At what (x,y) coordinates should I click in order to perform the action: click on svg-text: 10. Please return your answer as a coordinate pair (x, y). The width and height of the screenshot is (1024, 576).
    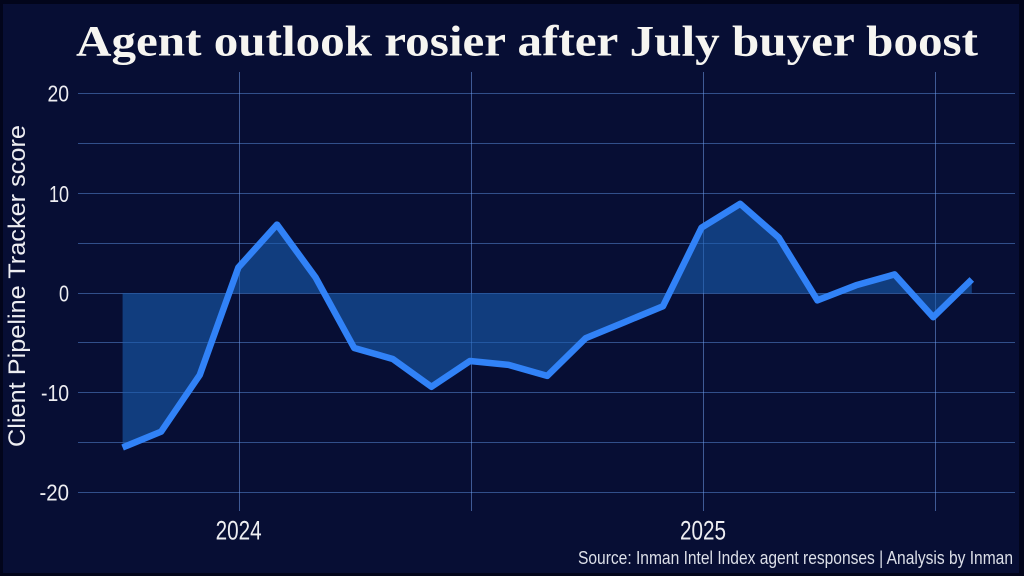
    Looking at the image, I should click on (59, 194).